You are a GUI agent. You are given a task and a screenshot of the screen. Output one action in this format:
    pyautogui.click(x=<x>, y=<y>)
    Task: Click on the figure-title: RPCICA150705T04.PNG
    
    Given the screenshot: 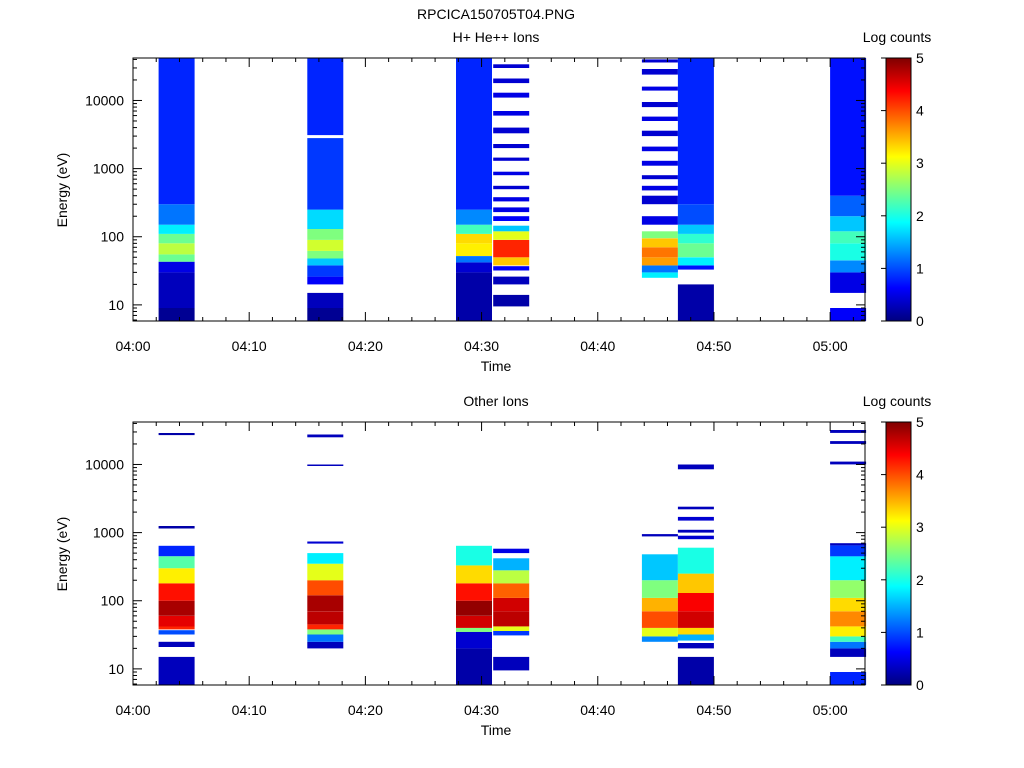 What is the action you would take?
    pyautogui.click(x=496, y=14)
    